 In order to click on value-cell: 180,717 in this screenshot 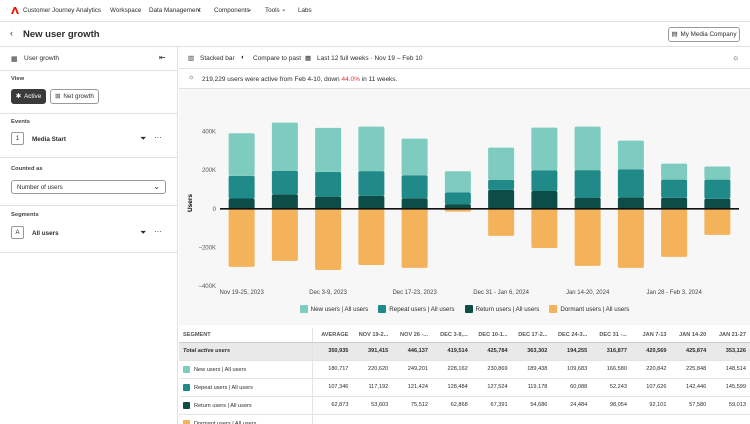, I will do `click(332, 369)`.